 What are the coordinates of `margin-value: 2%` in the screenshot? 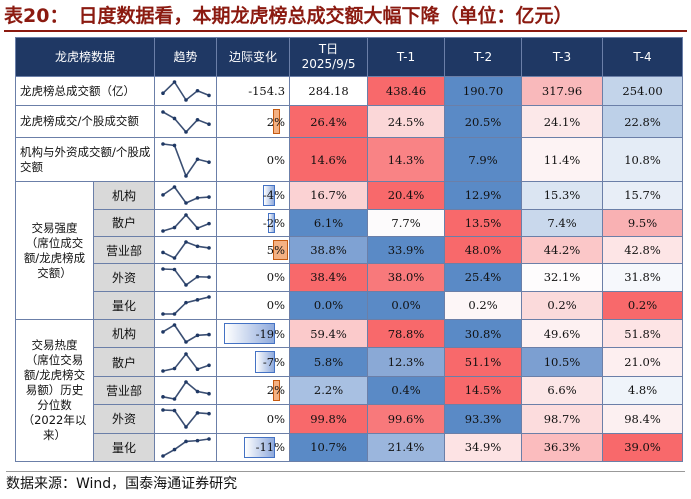 It's located at (276, 390).